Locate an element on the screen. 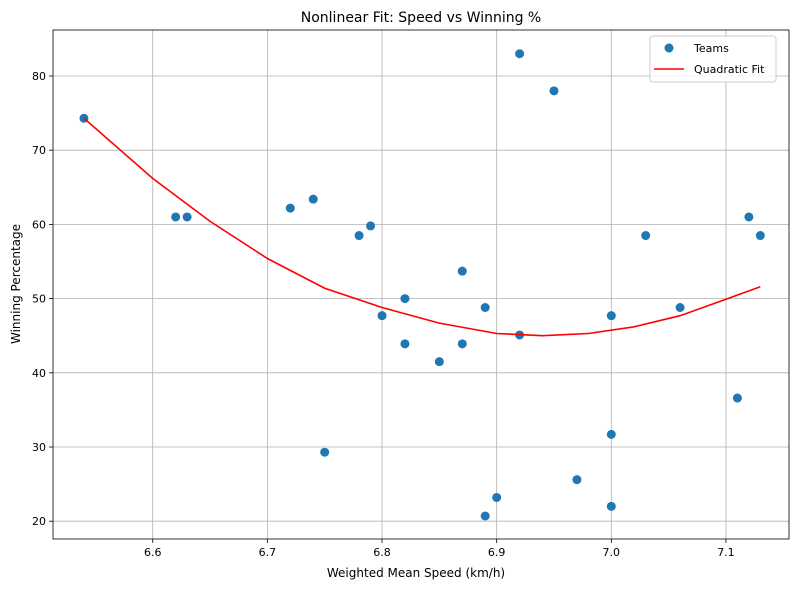 This screenshot has width=790, height=590. legend-box is located at coordinates (713, 59).